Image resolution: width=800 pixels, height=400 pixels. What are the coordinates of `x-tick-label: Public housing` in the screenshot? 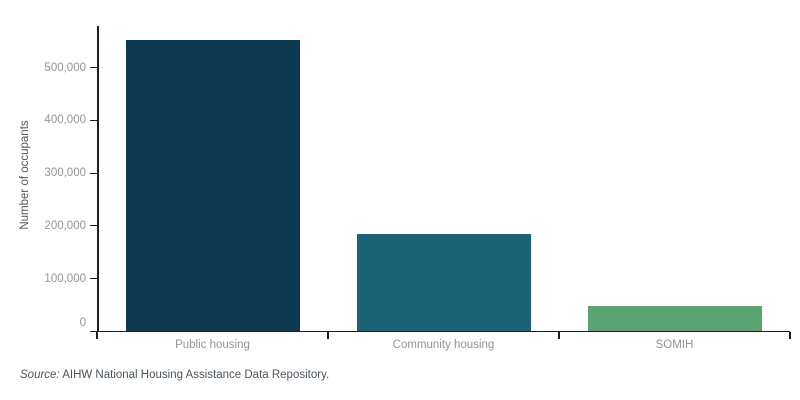 It's located at (212, 345).